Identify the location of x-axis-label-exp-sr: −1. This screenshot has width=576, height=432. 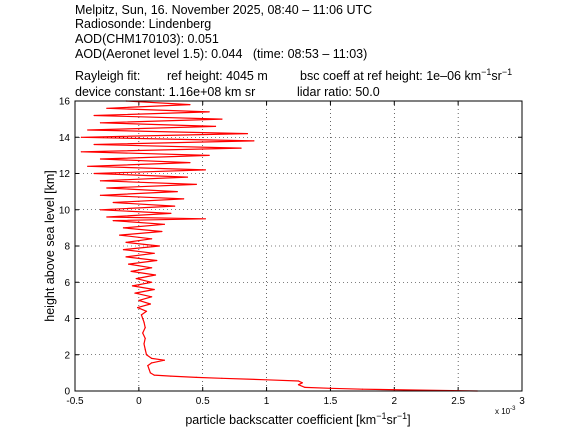
(402, 416).